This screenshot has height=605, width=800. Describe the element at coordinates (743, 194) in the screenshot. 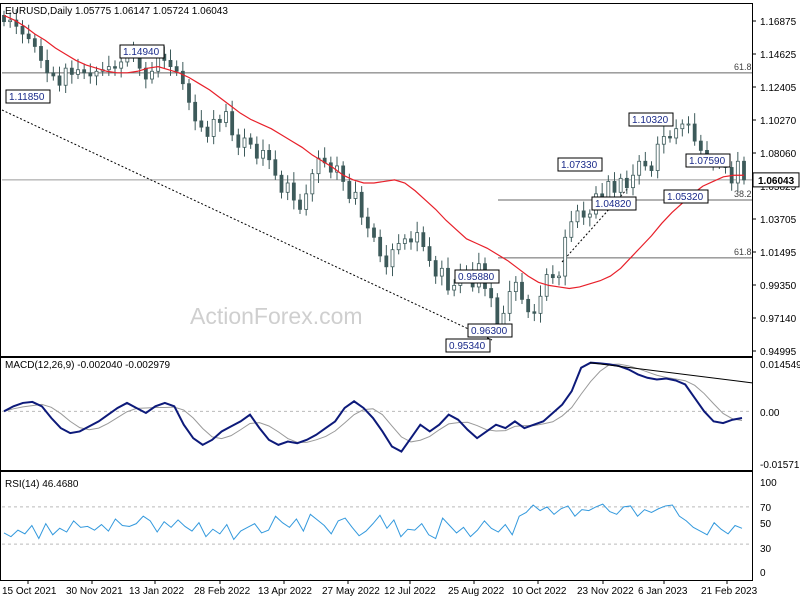

I see `fib-level-label: 38.2` at that location.